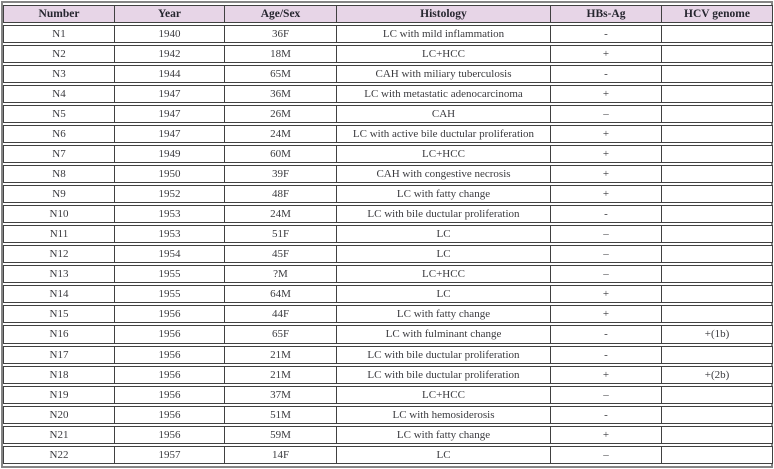  What do you see at coordinates (170, 174) in the screenshot?
I see `cell-year: 1950` at bounding box center [170, 174].